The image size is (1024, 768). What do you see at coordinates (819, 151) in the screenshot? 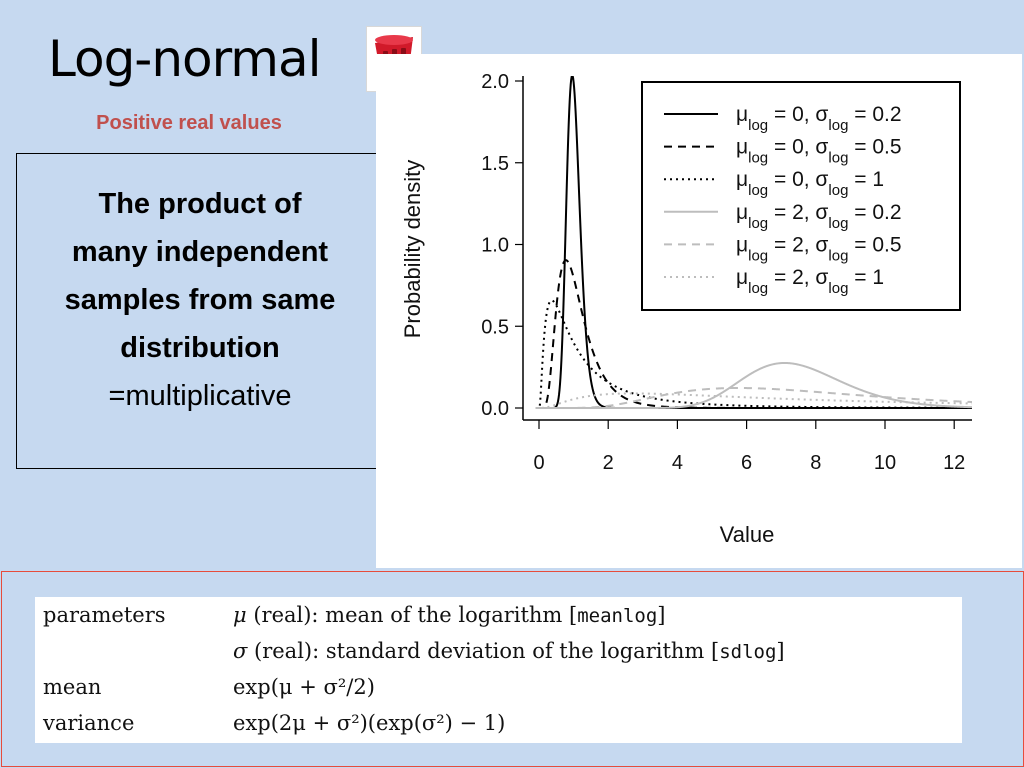
I see `legend-label-2: μlog = 0, σlog = 0.5` at bounding box center [819, 151].